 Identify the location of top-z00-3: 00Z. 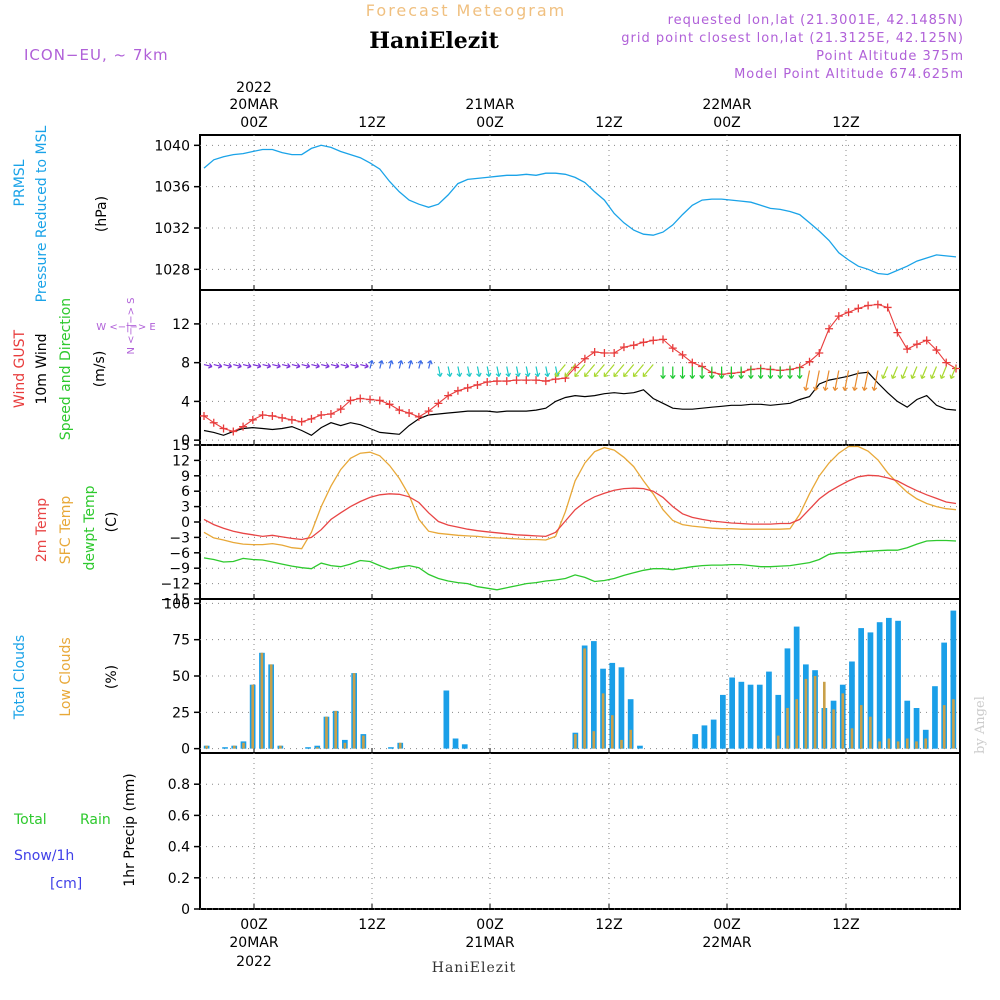
(726, 123).